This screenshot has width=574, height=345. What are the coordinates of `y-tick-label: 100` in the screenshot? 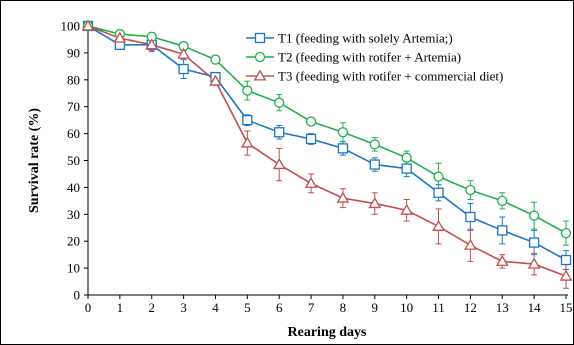 It's located at (71, 26).